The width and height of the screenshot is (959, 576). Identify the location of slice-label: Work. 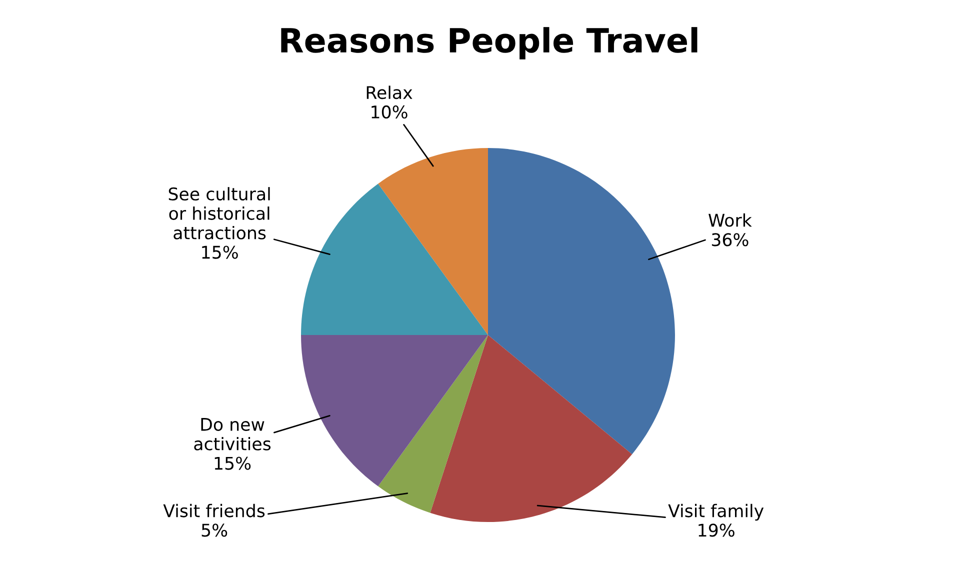
(730, 220).